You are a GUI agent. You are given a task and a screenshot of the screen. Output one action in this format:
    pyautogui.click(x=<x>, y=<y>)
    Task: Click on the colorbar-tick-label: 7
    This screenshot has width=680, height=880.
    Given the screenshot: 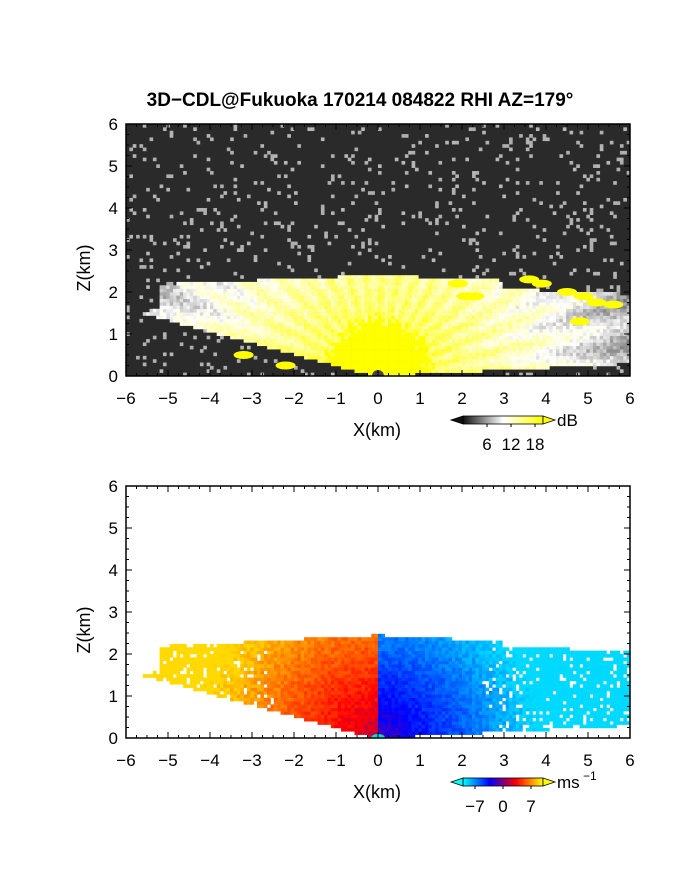 What is the action you would take?
    pyautogui.click(x=530, y=806)
    